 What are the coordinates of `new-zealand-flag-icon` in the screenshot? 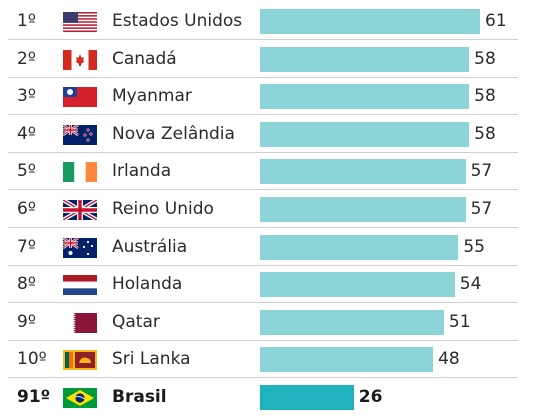 It's located at (80, 134).